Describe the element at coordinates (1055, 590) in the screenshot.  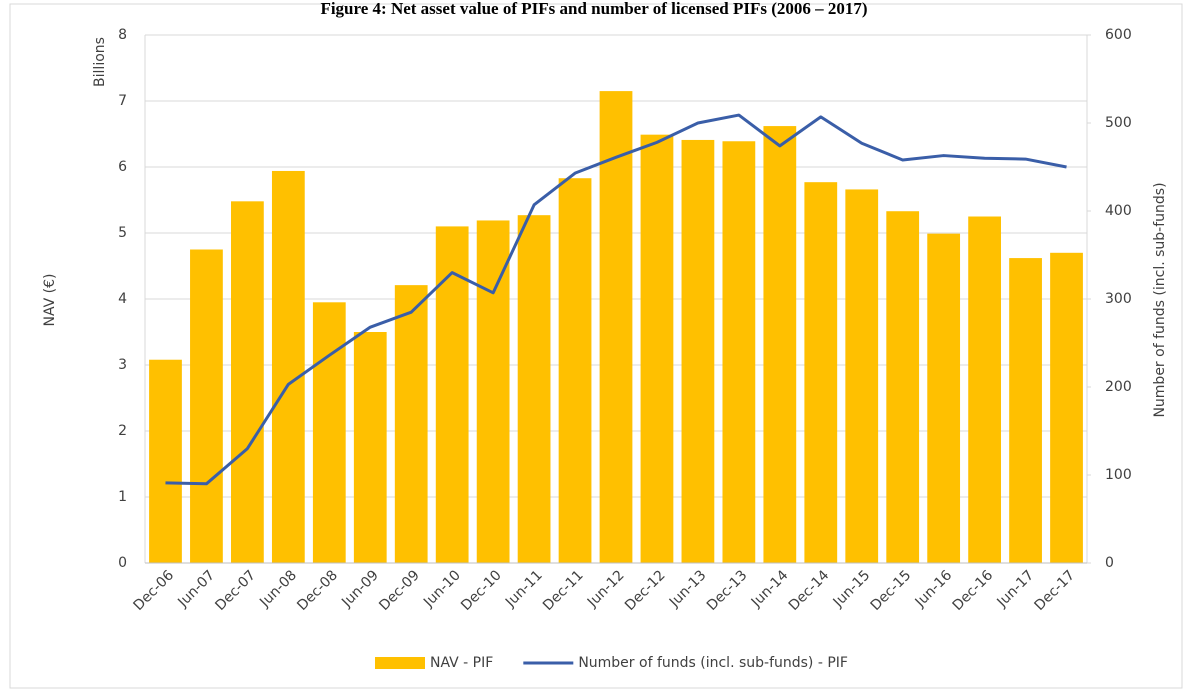
I see `x-tick-label: Dec-17` at that location.